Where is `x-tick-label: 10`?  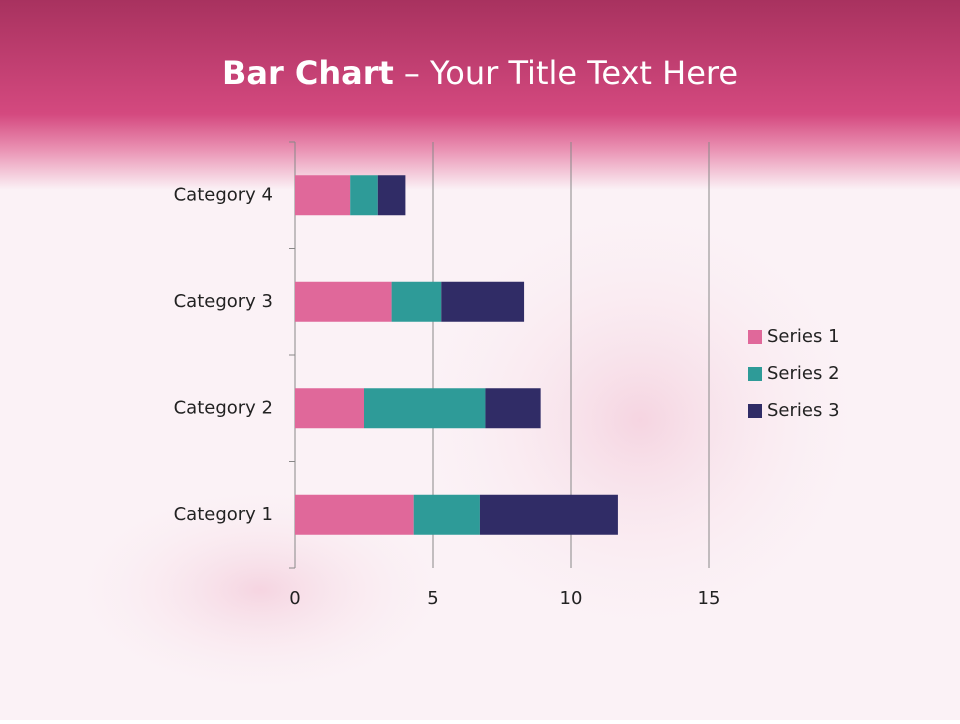
x-tick-label: 10 is located at coordinates (571, 598).